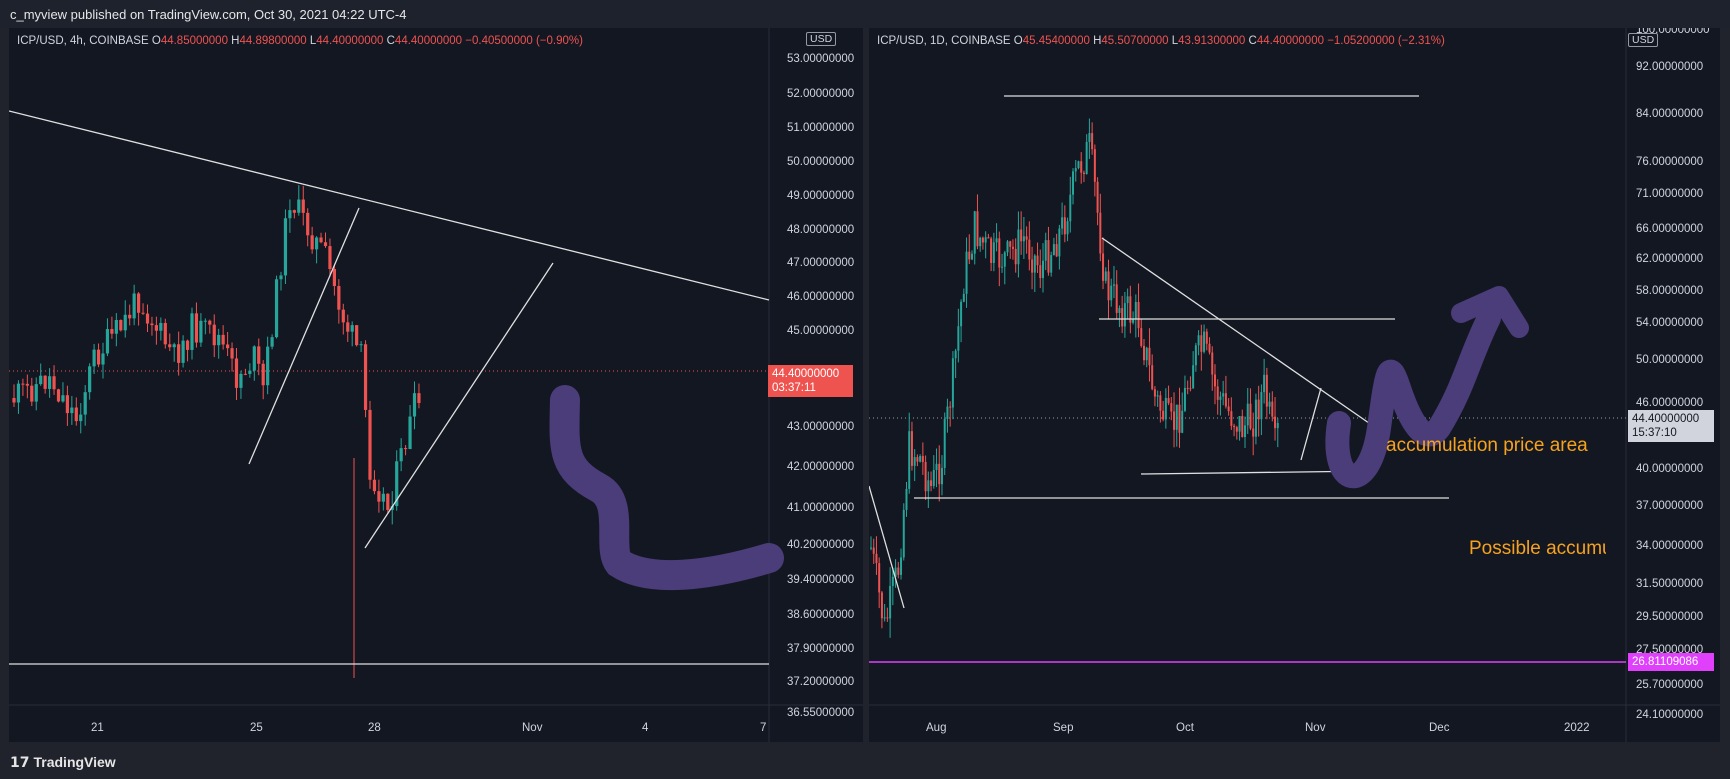 The height and width of the screenshot is (779, 1730). What do you see at coordinates (350, 41) in the screenshot?
I see `low-value: 44.40000000` at bounding box center [350, 41].